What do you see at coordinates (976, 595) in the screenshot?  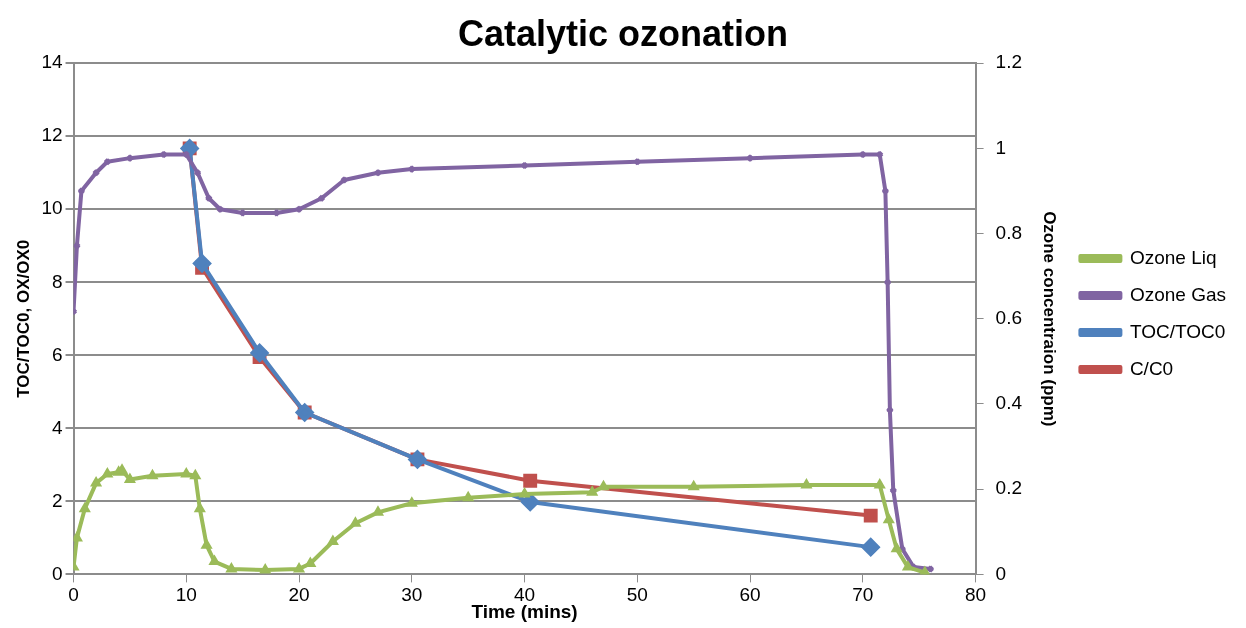 I see `x-tick-label: 80` at bounding box center [976, 595].